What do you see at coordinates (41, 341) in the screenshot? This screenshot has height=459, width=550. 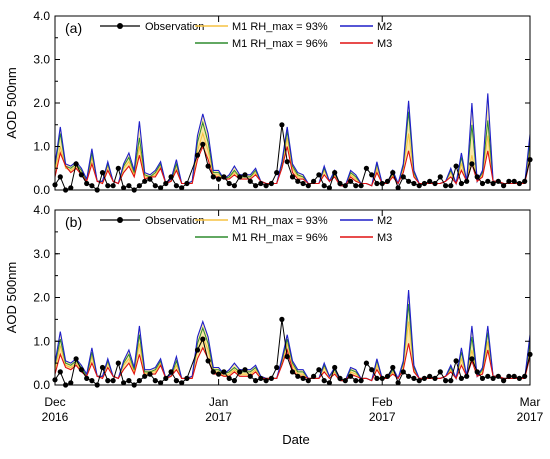 I see `y-tick-label: 1.0` at bounding box center [41, 341].